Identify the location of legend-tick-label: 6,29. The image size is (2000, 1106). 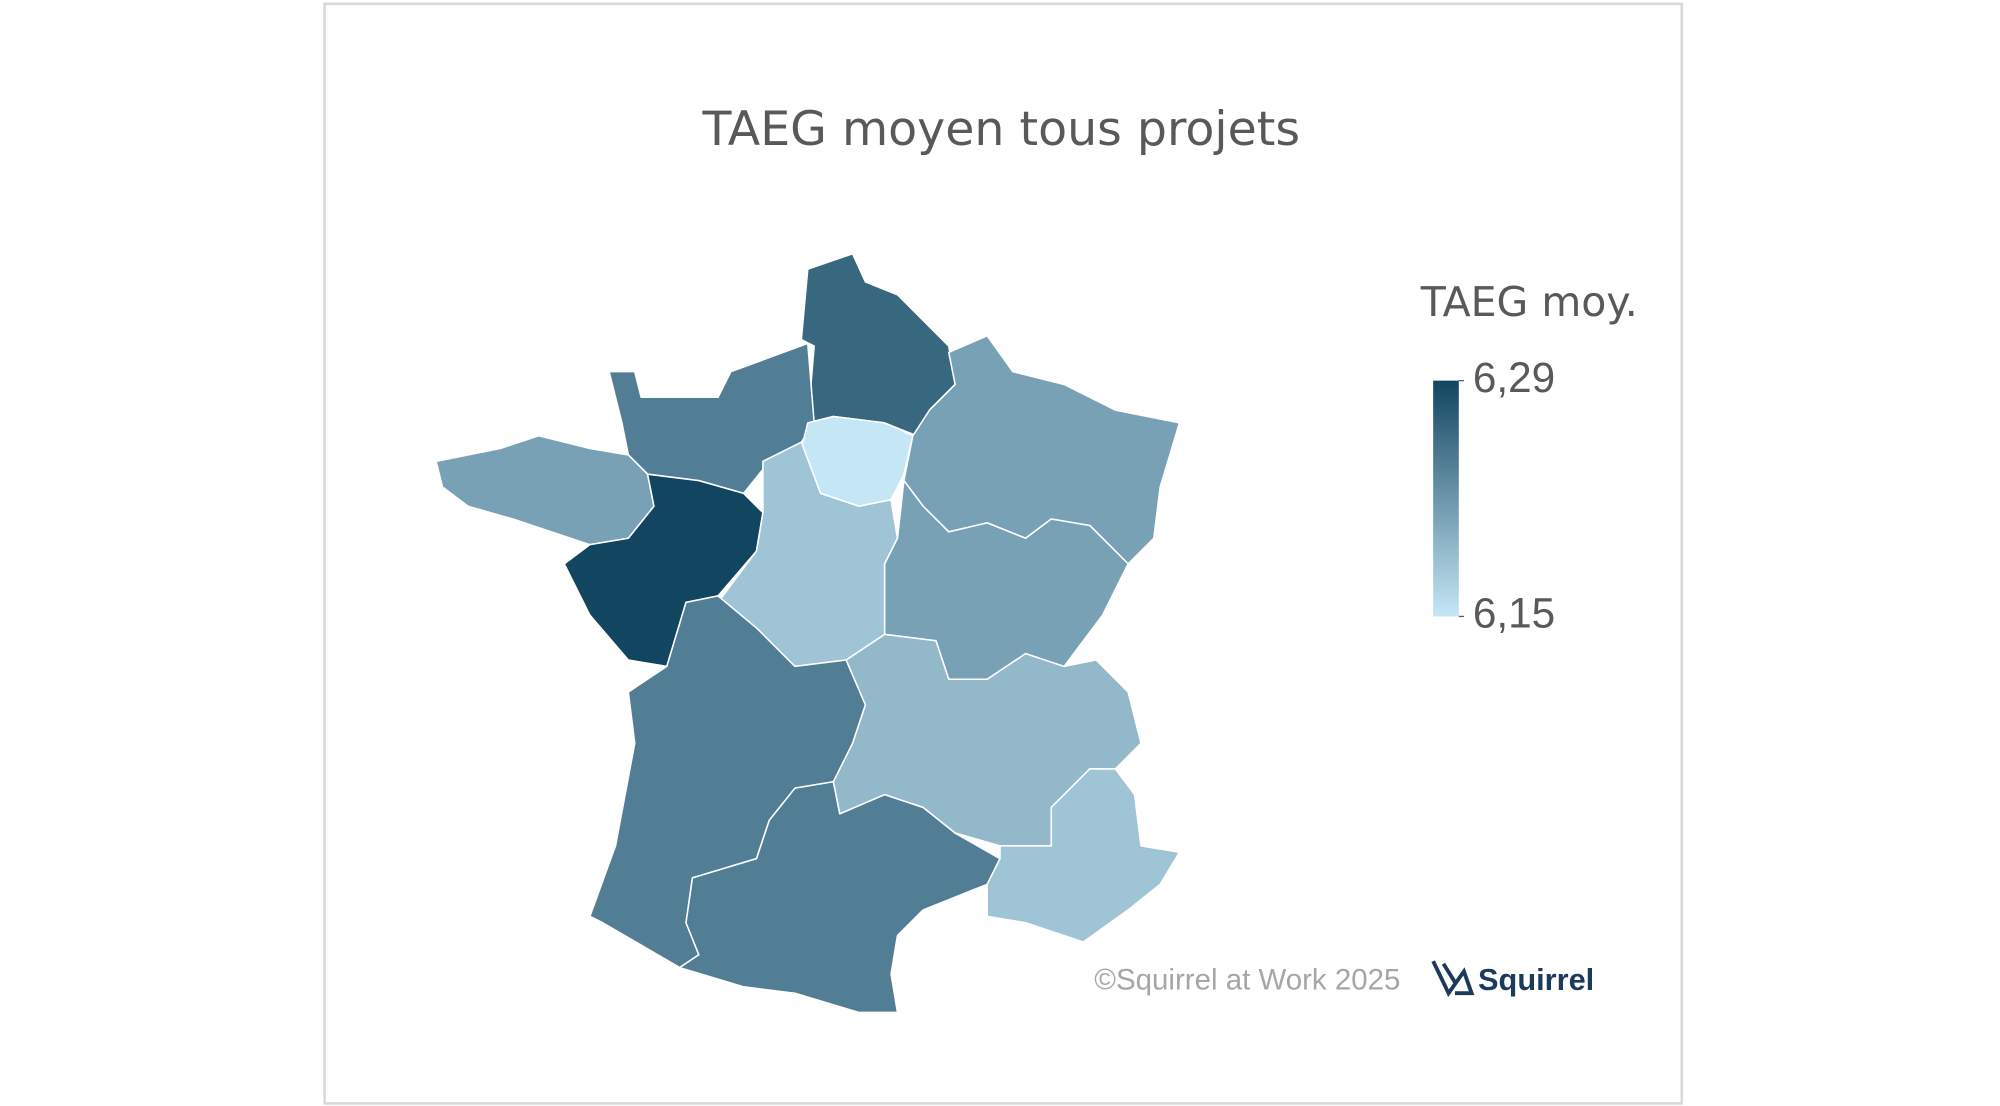
(1514, 377).